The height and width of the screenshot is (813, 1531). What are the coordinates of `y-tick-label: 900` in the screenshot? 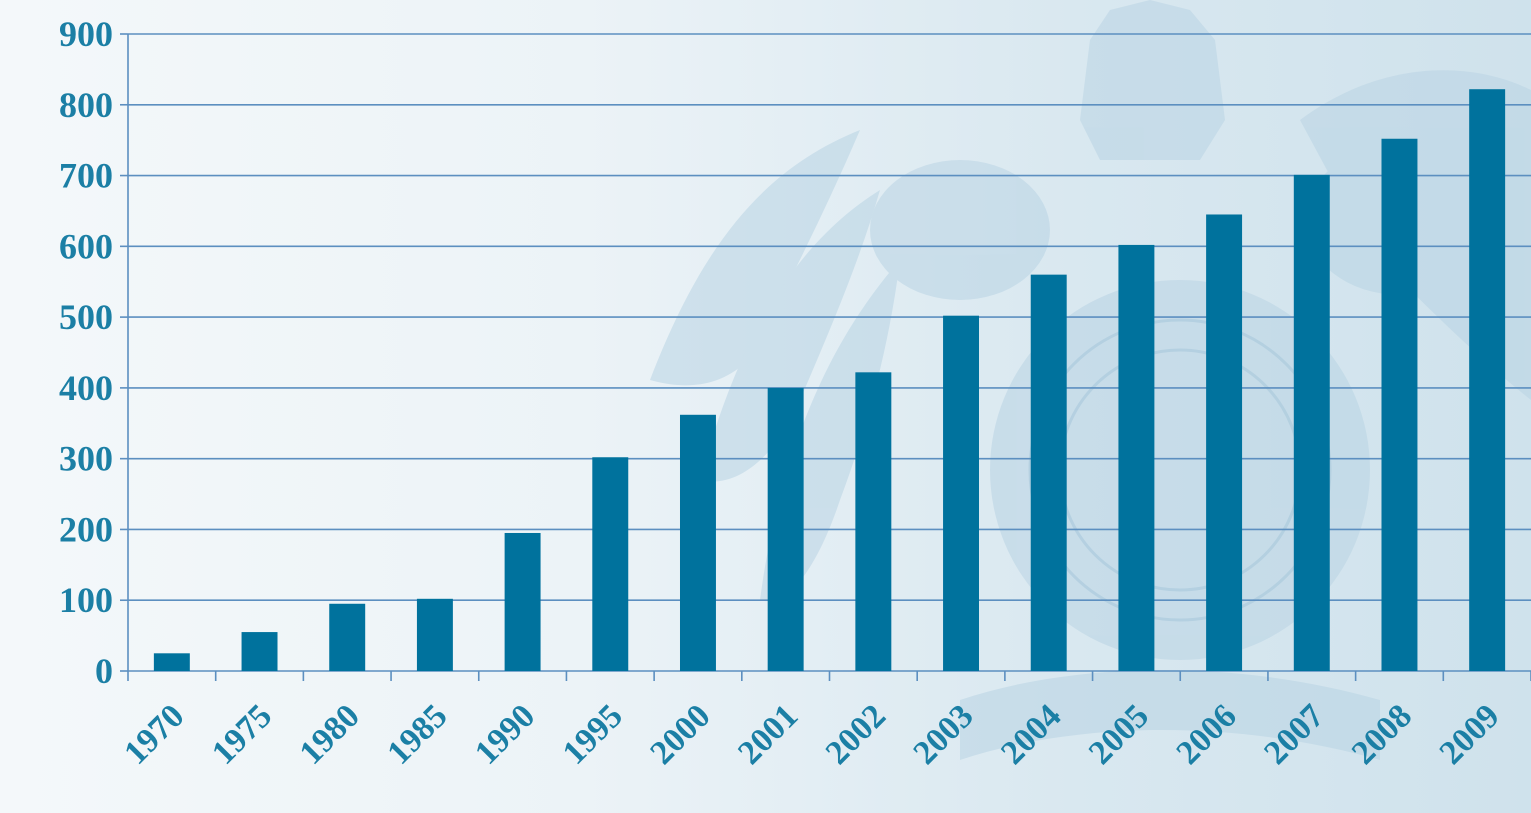 It's located at (86, 34).